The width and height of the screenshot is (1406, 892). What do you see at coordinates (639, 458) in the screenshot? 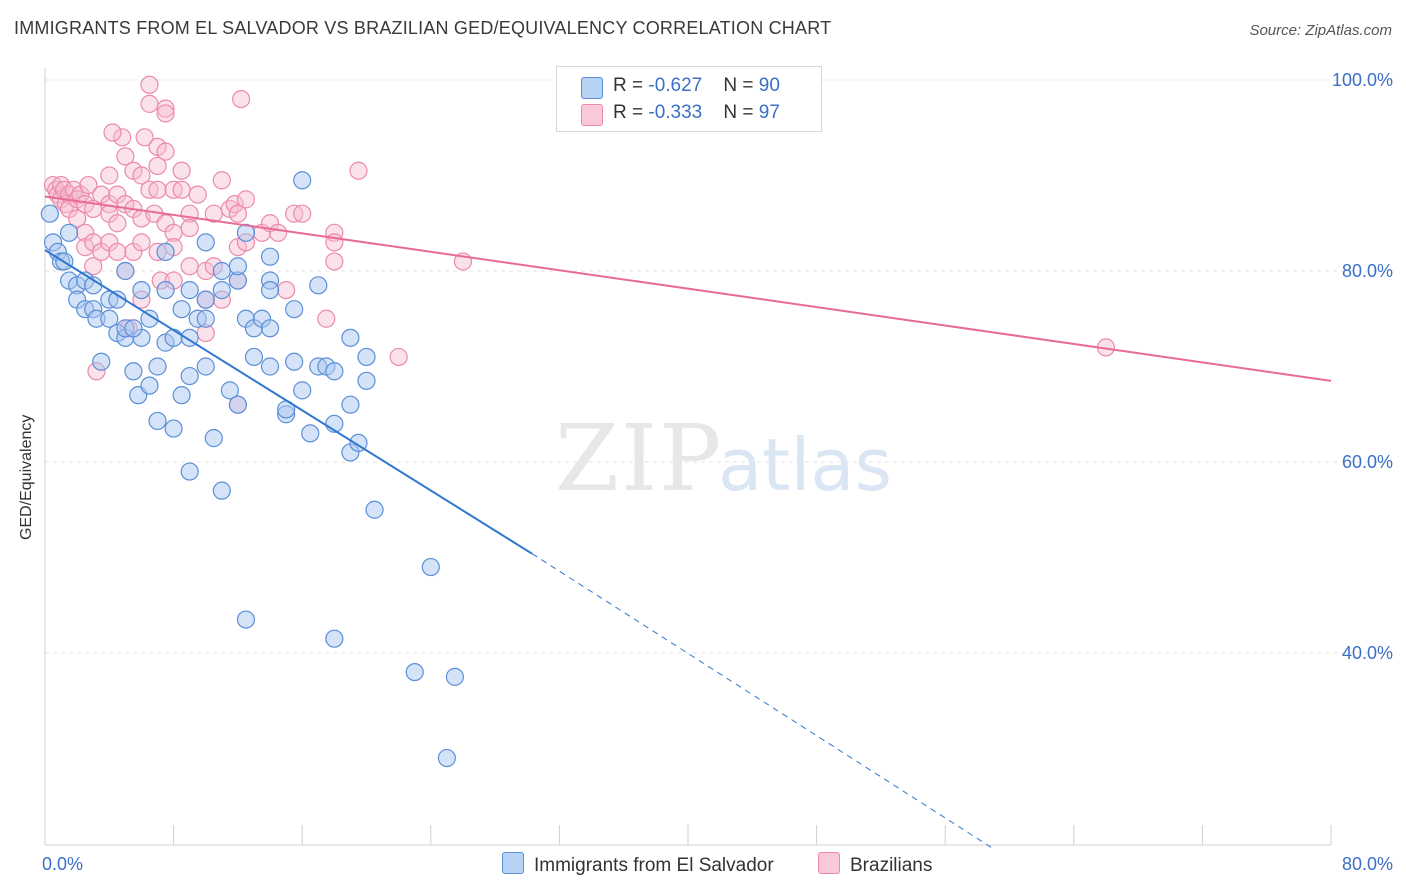
I see `watermark-zip: ZIP` at bounding box center [639, 458].